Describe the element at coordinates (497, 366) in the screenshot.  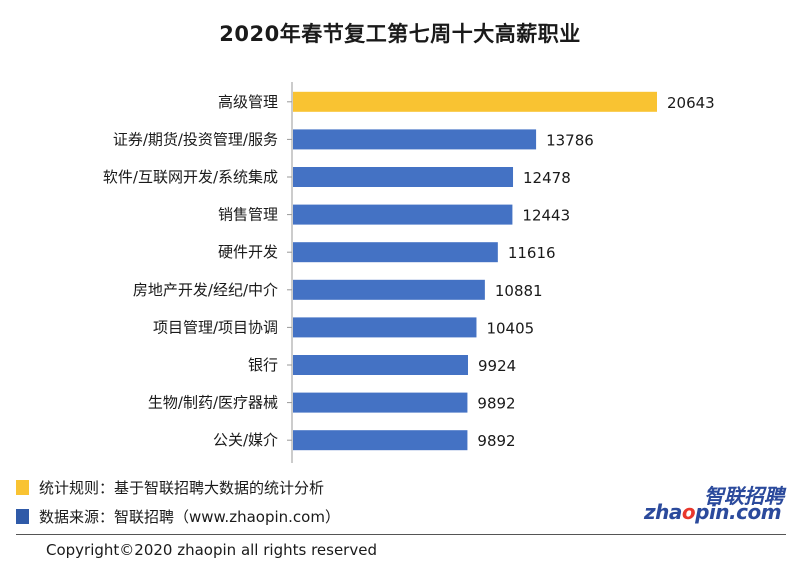
I see `value-label: 9924` at that location.